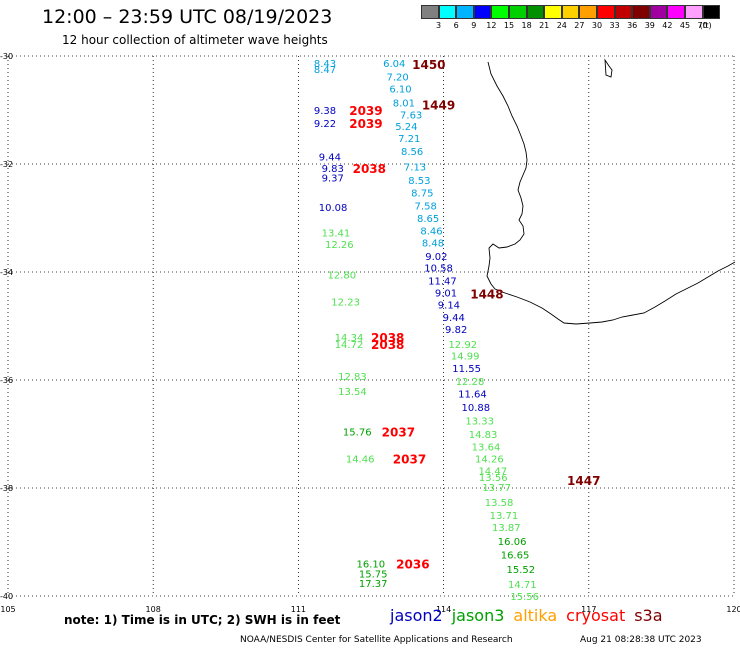 The width and height of the screenshot is (740, 650). I want to click on wave-height-value: 13.64, so click(486, 447).